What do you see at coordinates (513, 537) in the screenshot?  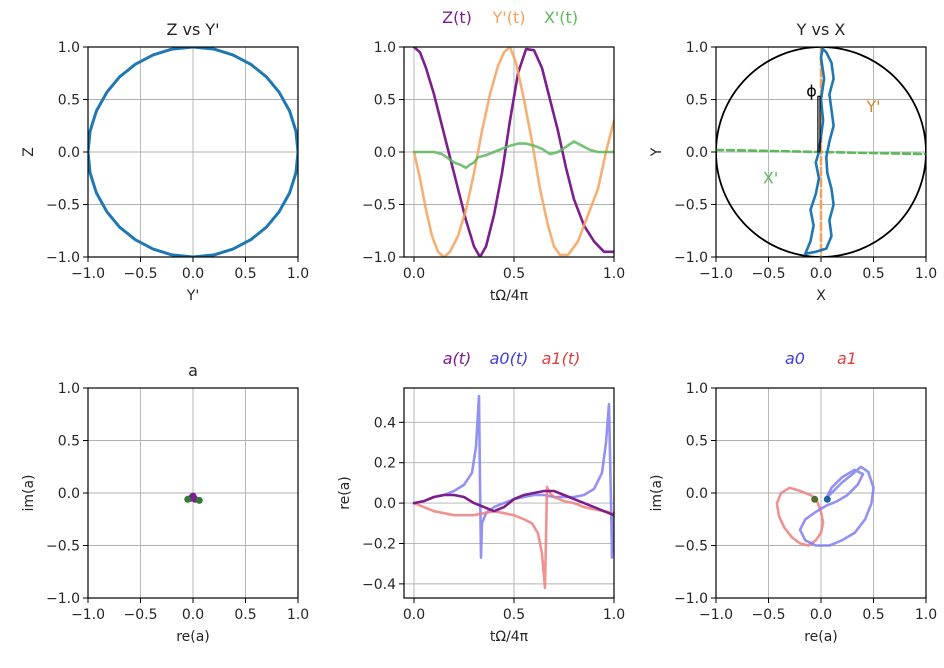 I see `series-a1-t--line` at bounding box center [513, 537].